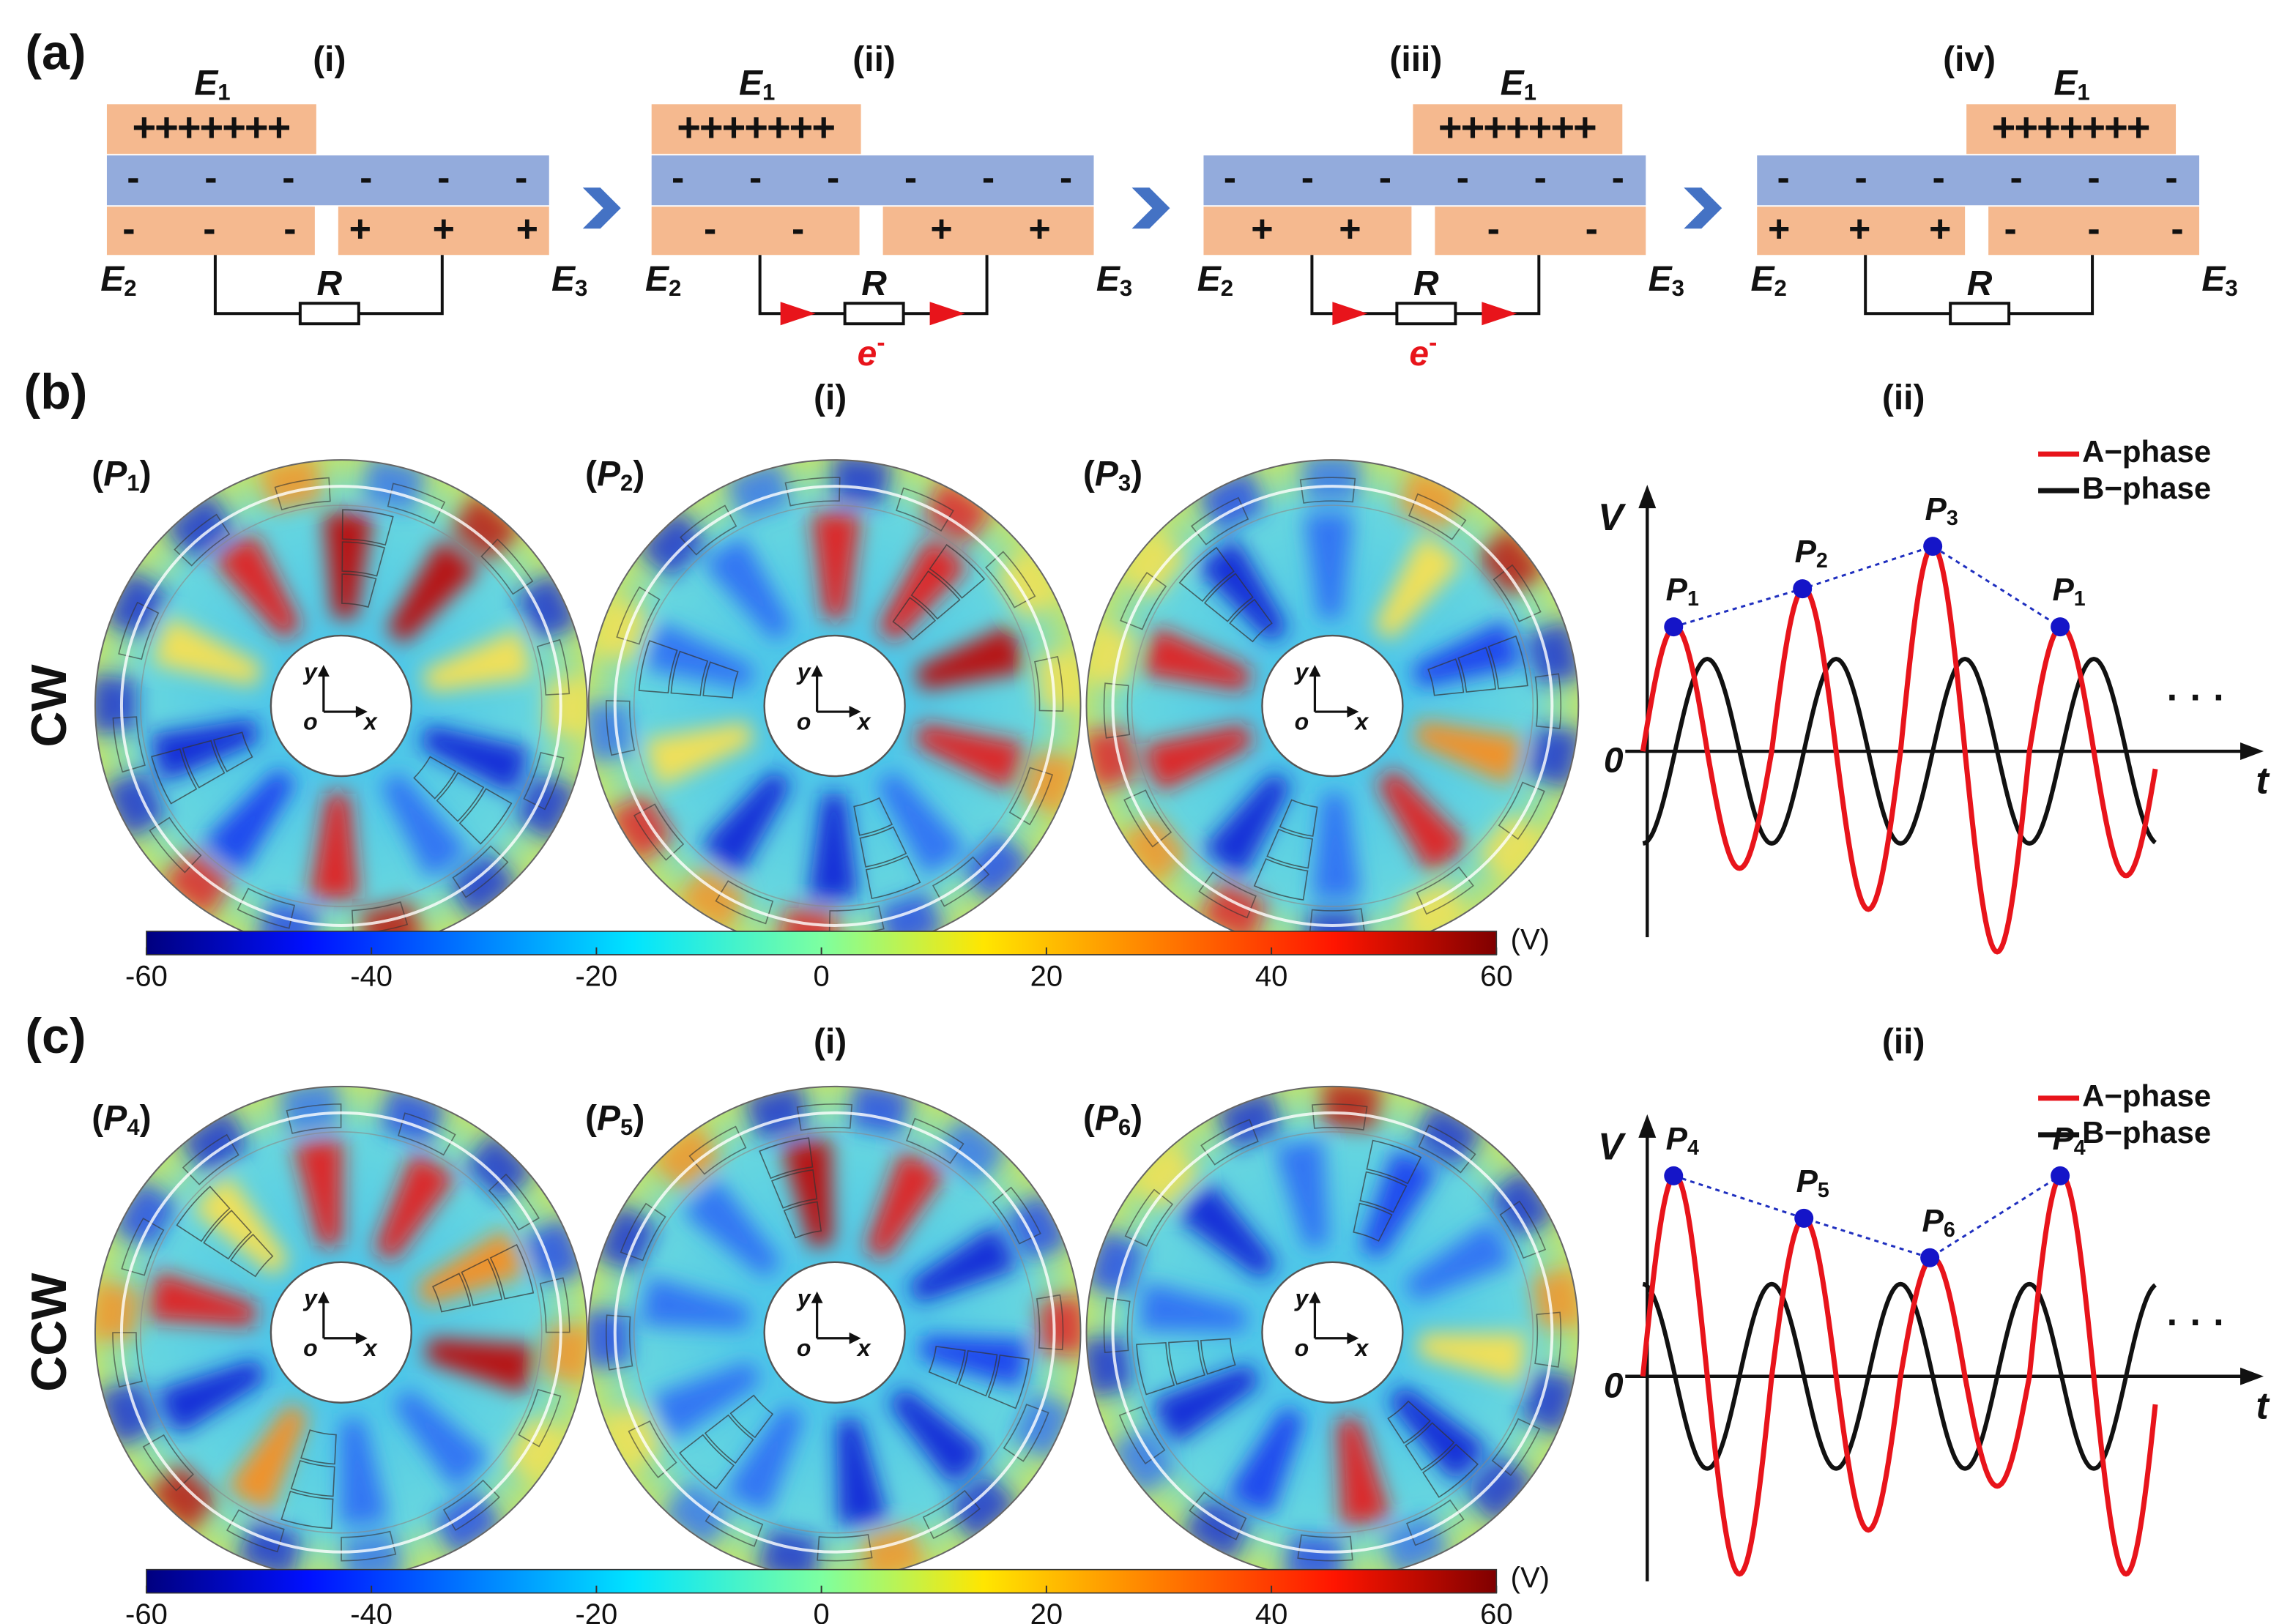  Describe the element at coordinates (614, 475) in the screenshot. I see `map-label: (P2)` at that location.